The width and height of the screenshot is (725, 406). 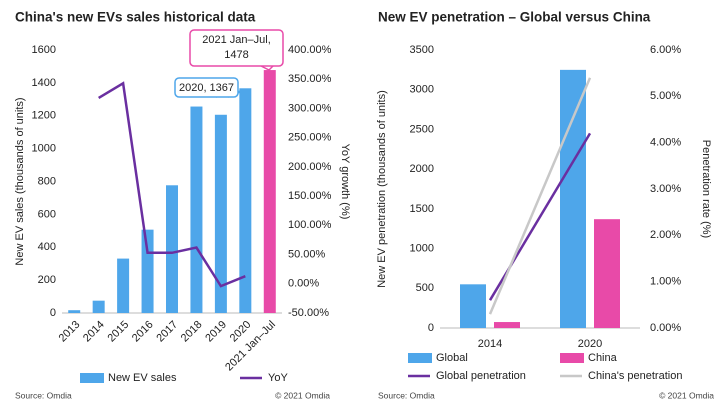 What do you see at coordinates (452, 358) in the screenshot?
I see `legend-label: Global` at bounding box center [452, 358].